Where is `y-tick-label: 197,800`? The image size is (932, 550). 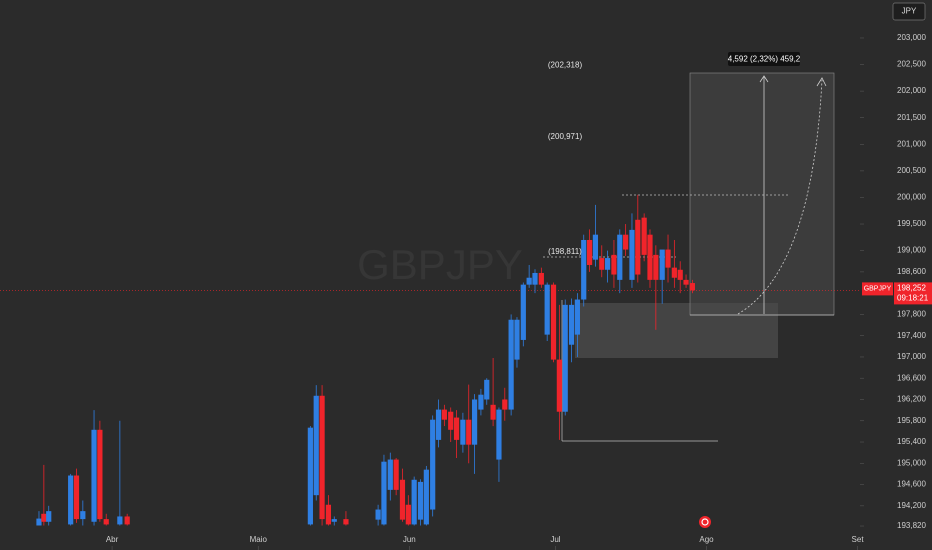 y-tick-label: 197,800 is located at coordinates (911, 314).